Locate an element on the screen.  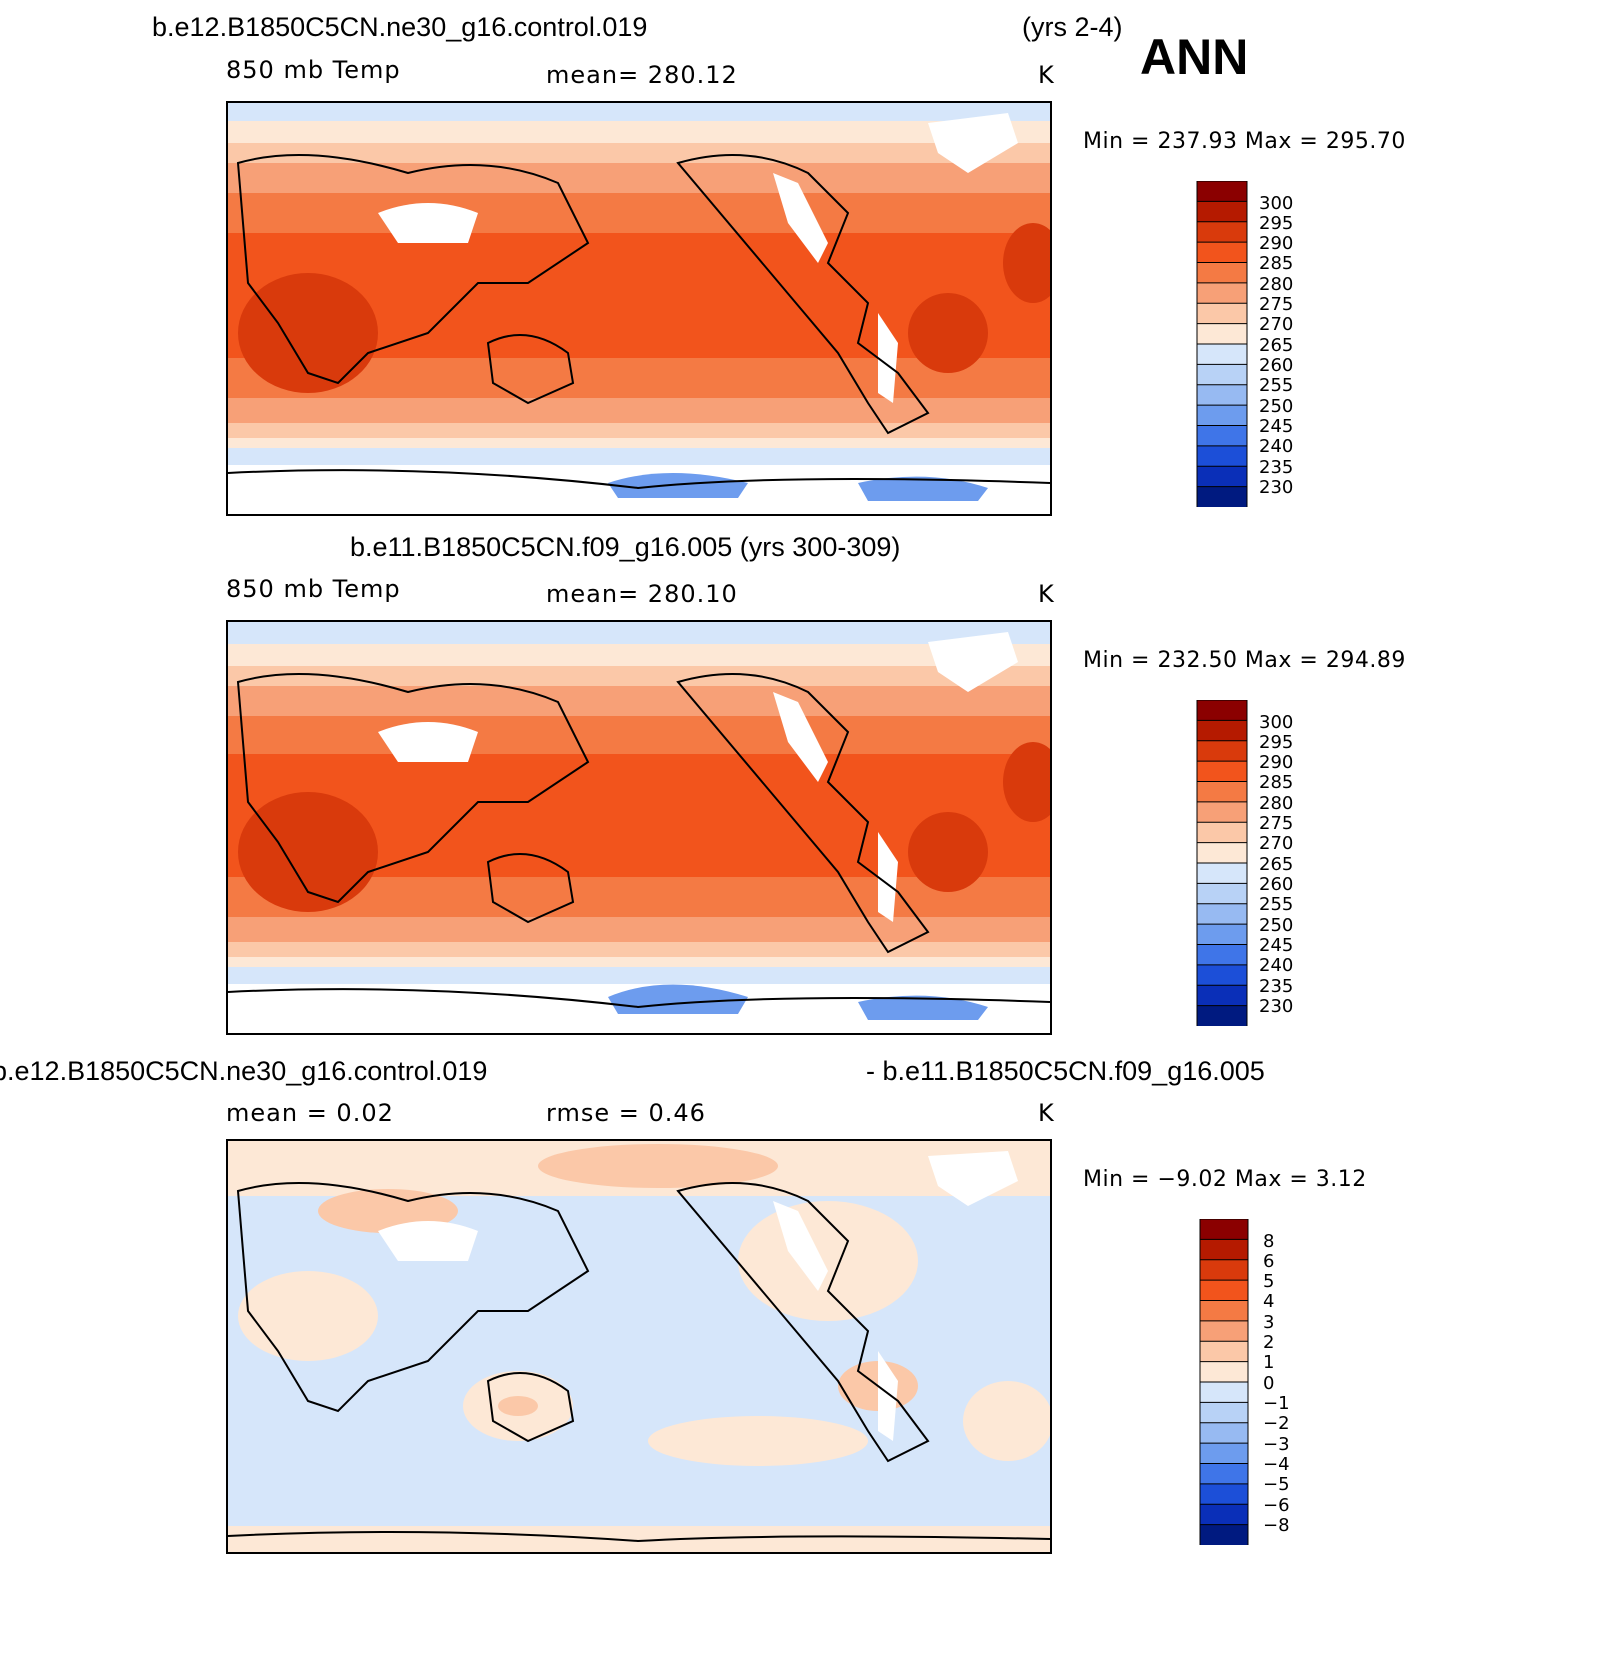
panel-3-minmax: Min = −9.02 Max = 3.12 is located at coordinates (1225, 1179).